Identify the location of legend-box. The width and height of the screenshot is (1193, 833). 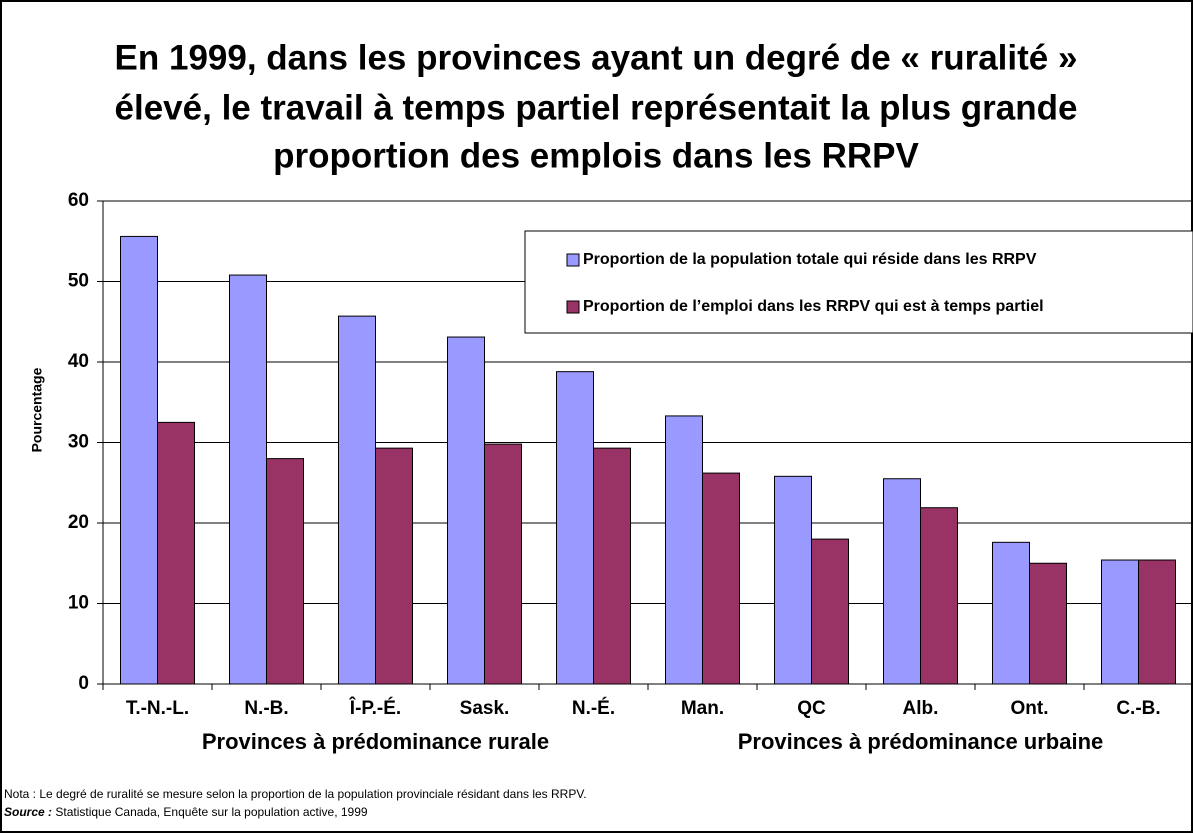
(858, 282).